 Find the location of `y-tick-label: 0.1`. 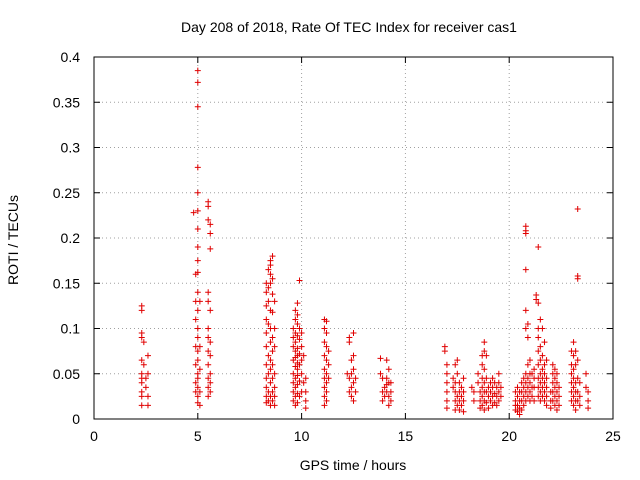

y-tick-label: 0.1 is located at coordinates (71, 329).